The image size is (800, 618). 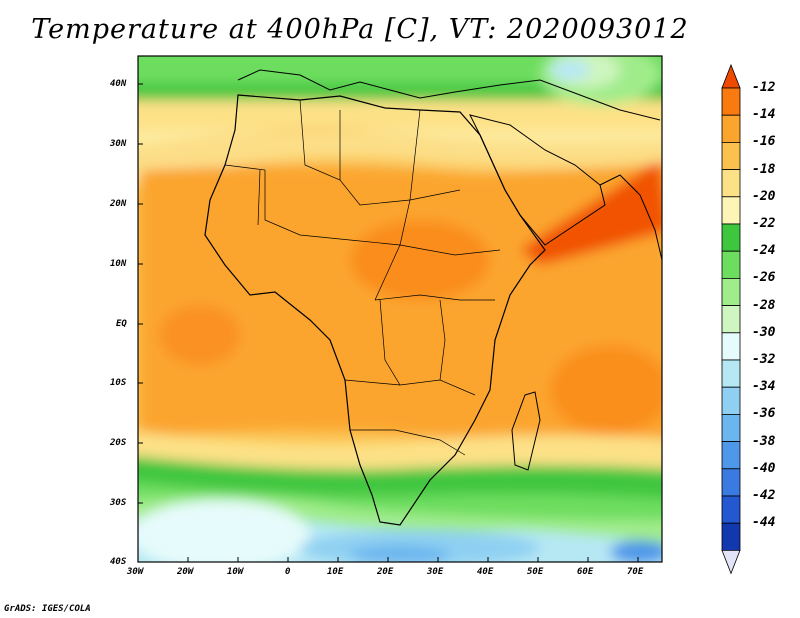 What do you see at coordinates (764, 251) in the screenshot?
I see `colorbar-label: -24` at bounding box center [764, 251].